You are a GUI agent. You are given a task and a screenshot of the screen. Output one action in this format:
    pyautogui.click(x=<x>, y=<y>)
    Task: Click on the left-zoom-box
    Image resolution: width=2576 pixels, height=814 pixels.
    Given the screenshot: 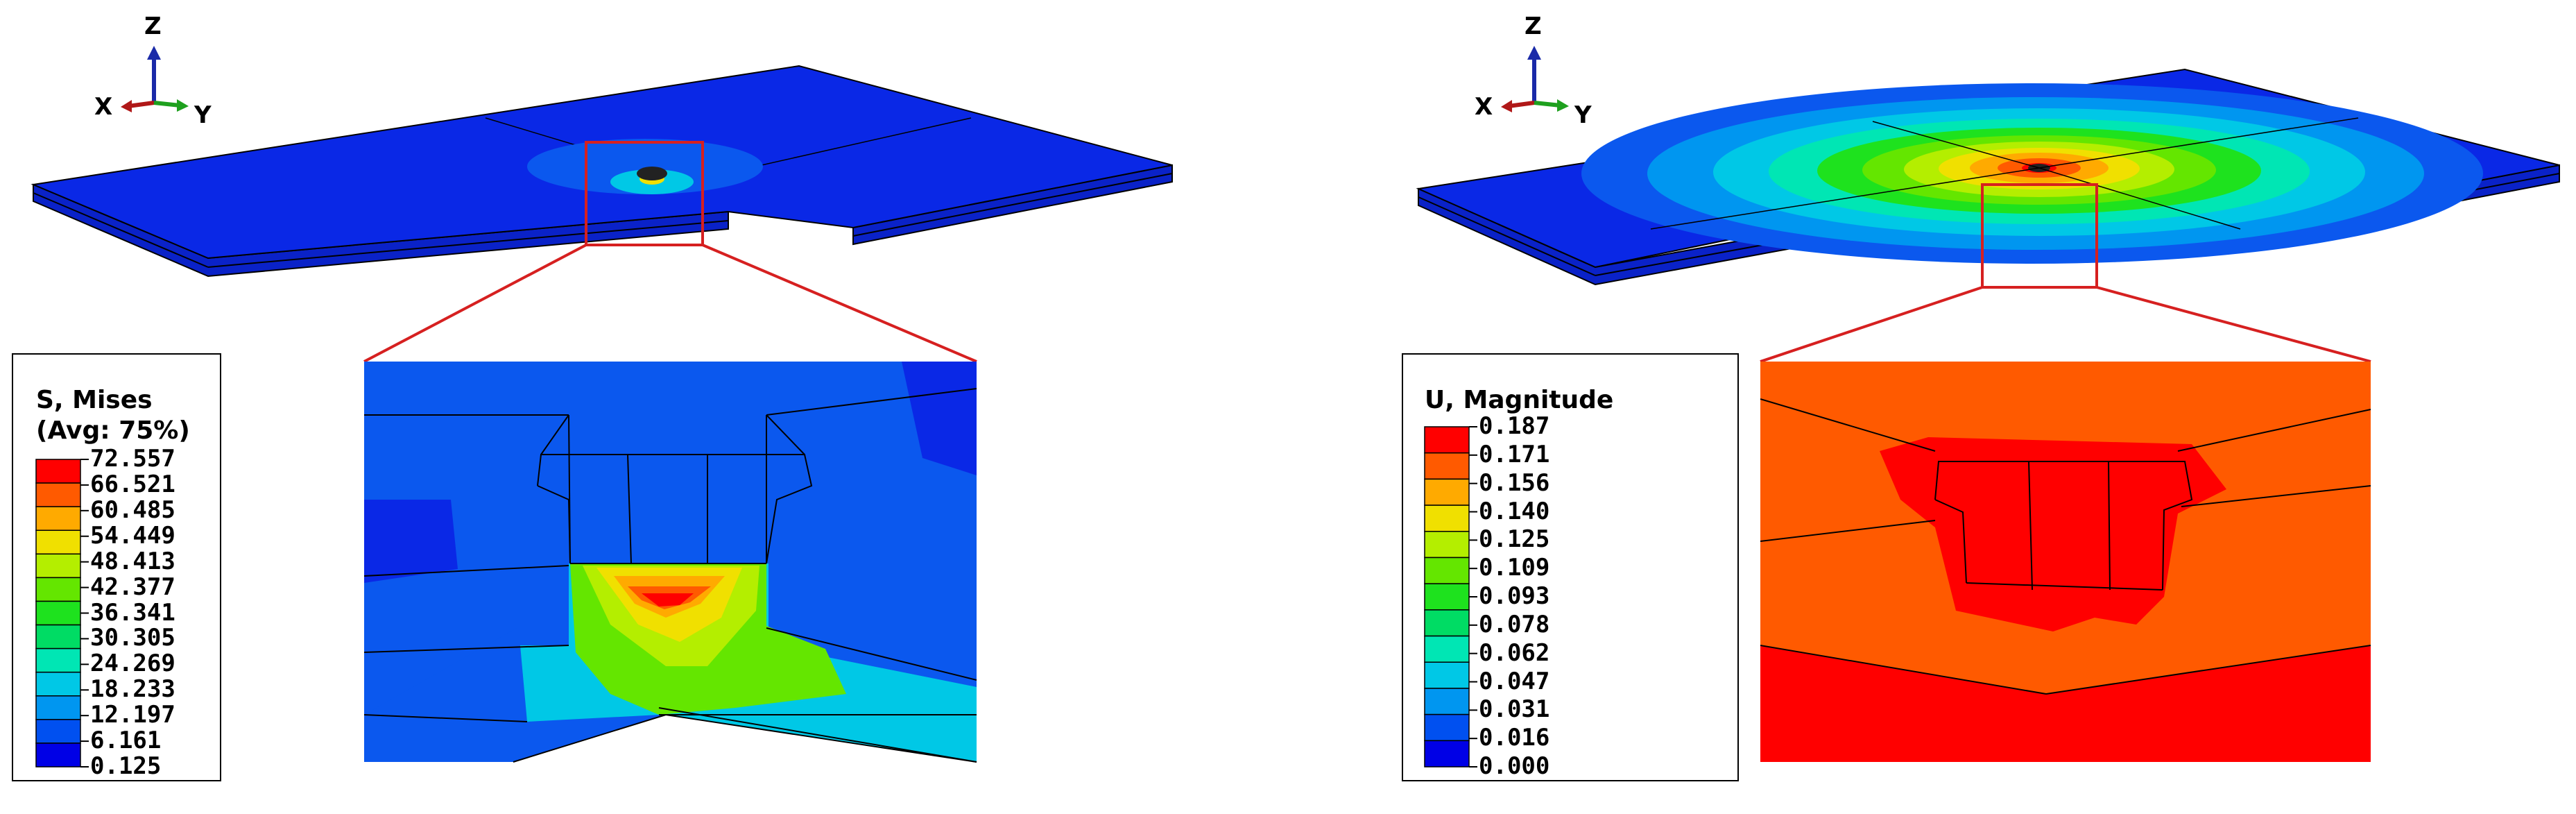 What is the action you would take?
    pyautogui.click(x=644, y=193)
    